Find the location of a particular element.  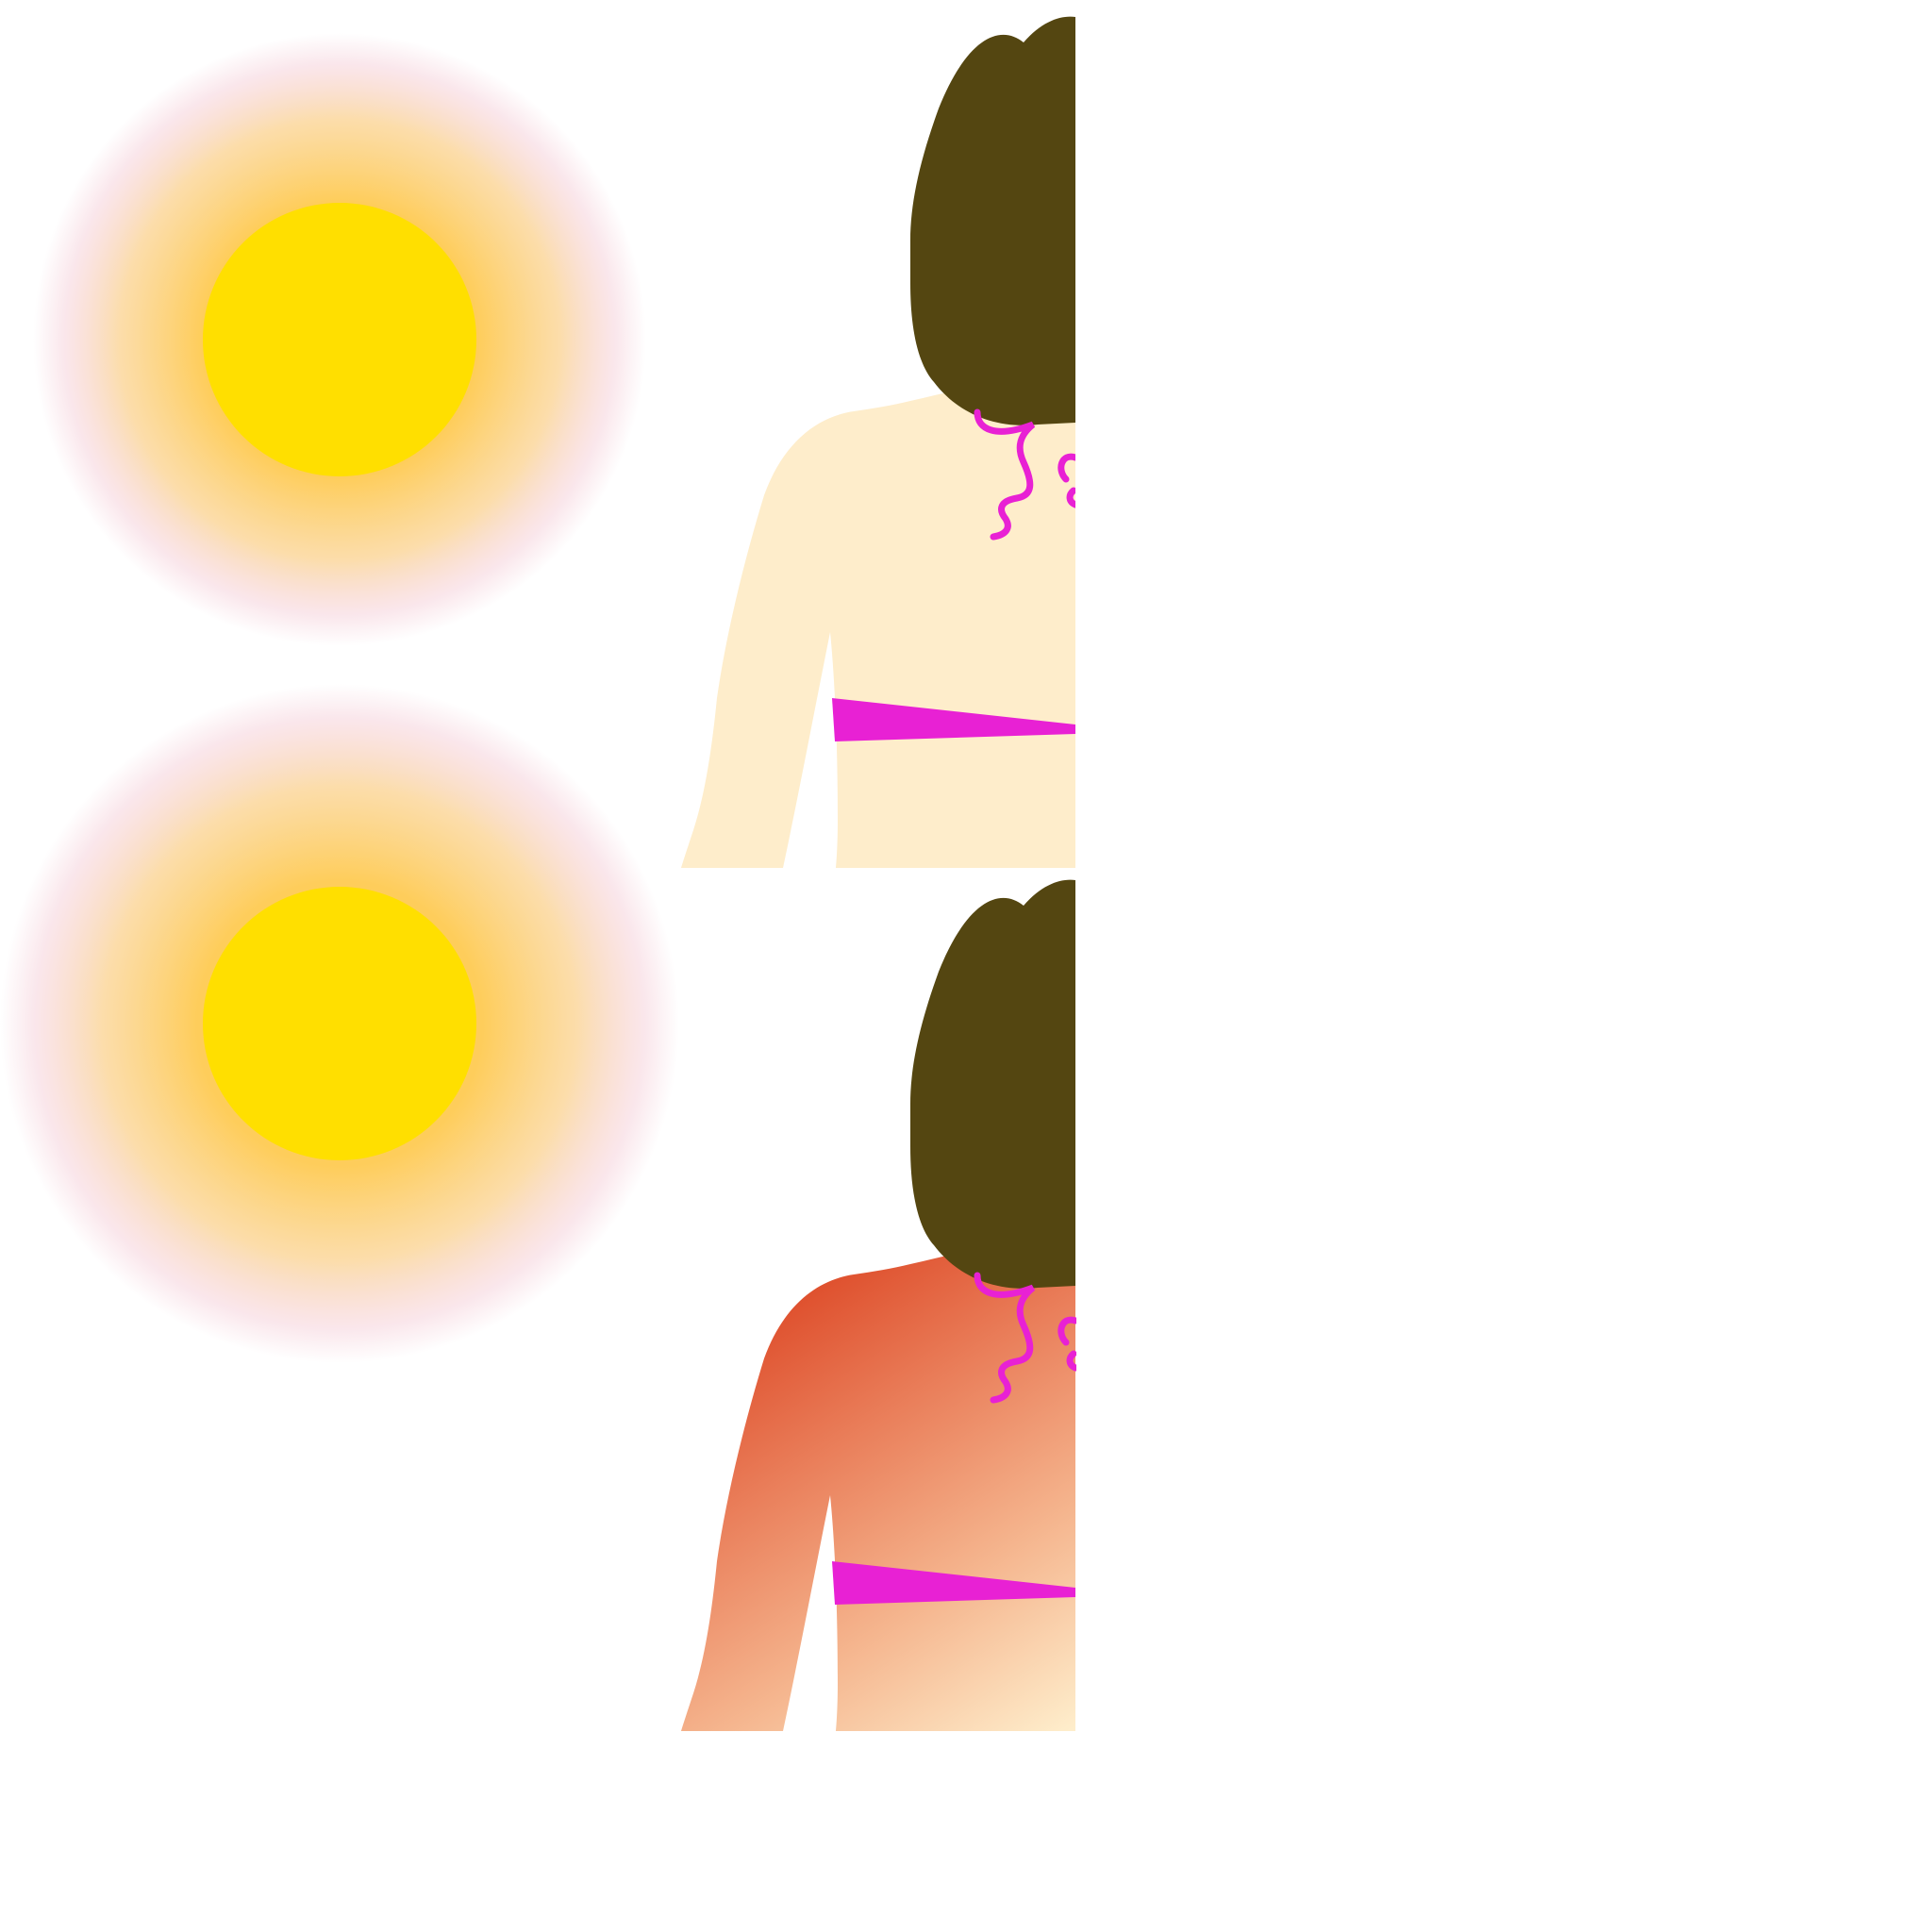

skin-untanned is located at coordinates (878, 613).